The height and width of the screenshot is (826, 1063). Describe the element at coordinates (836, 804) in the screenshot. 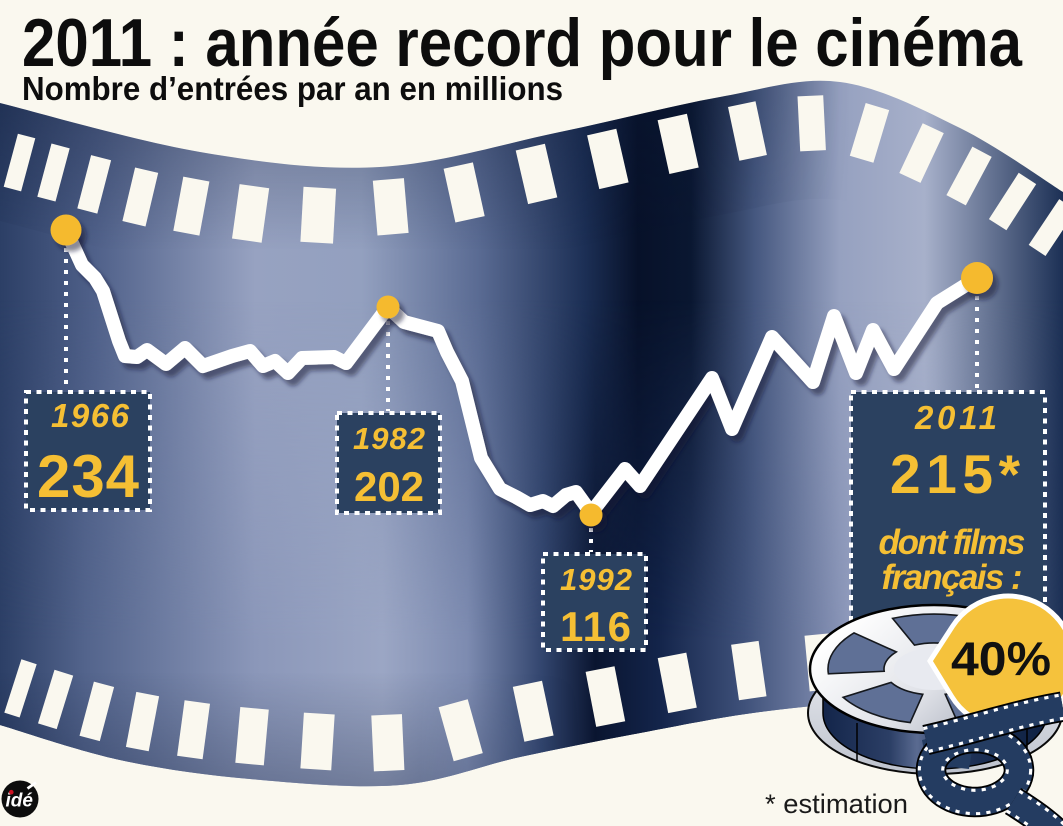

I see `svg-text: * estimation` at that location.